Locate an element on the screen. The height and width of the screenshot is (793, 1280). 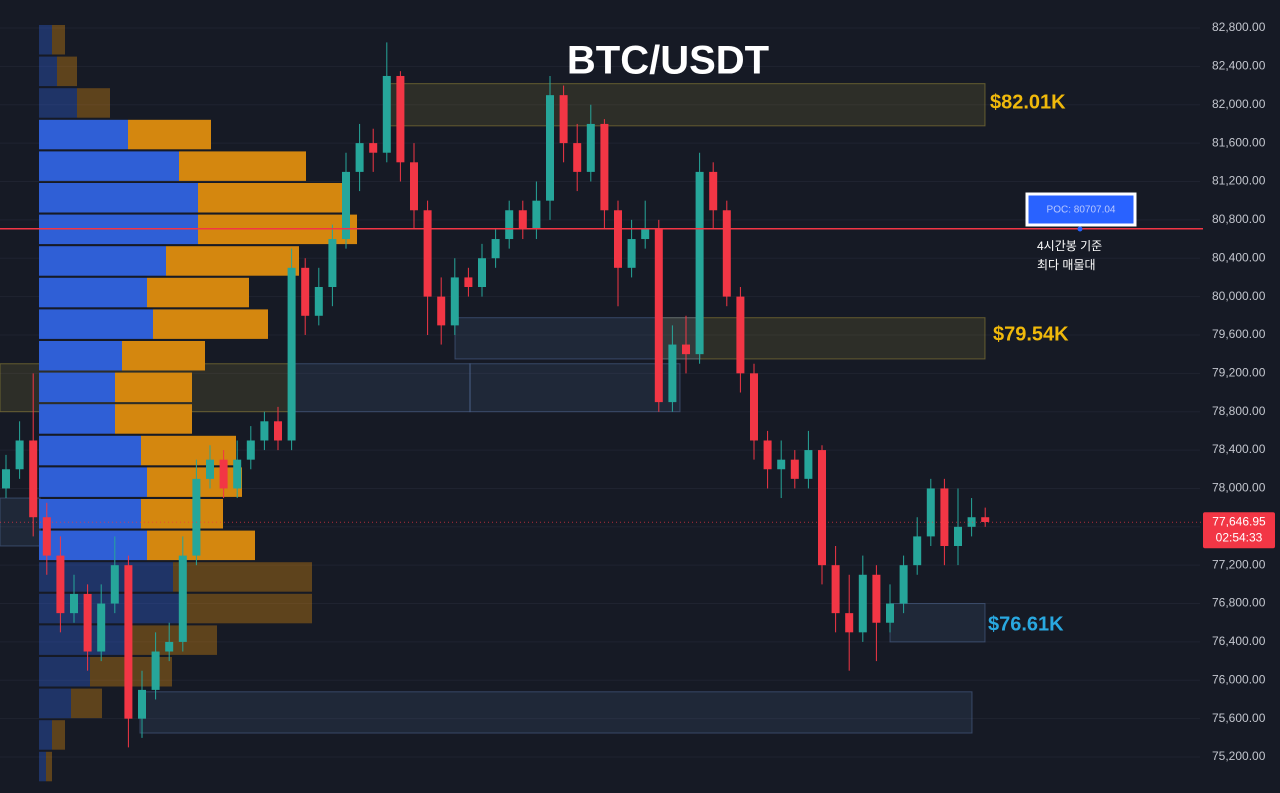
y-tick-label: 82,000.00 is located at coordinates (1239, 104).